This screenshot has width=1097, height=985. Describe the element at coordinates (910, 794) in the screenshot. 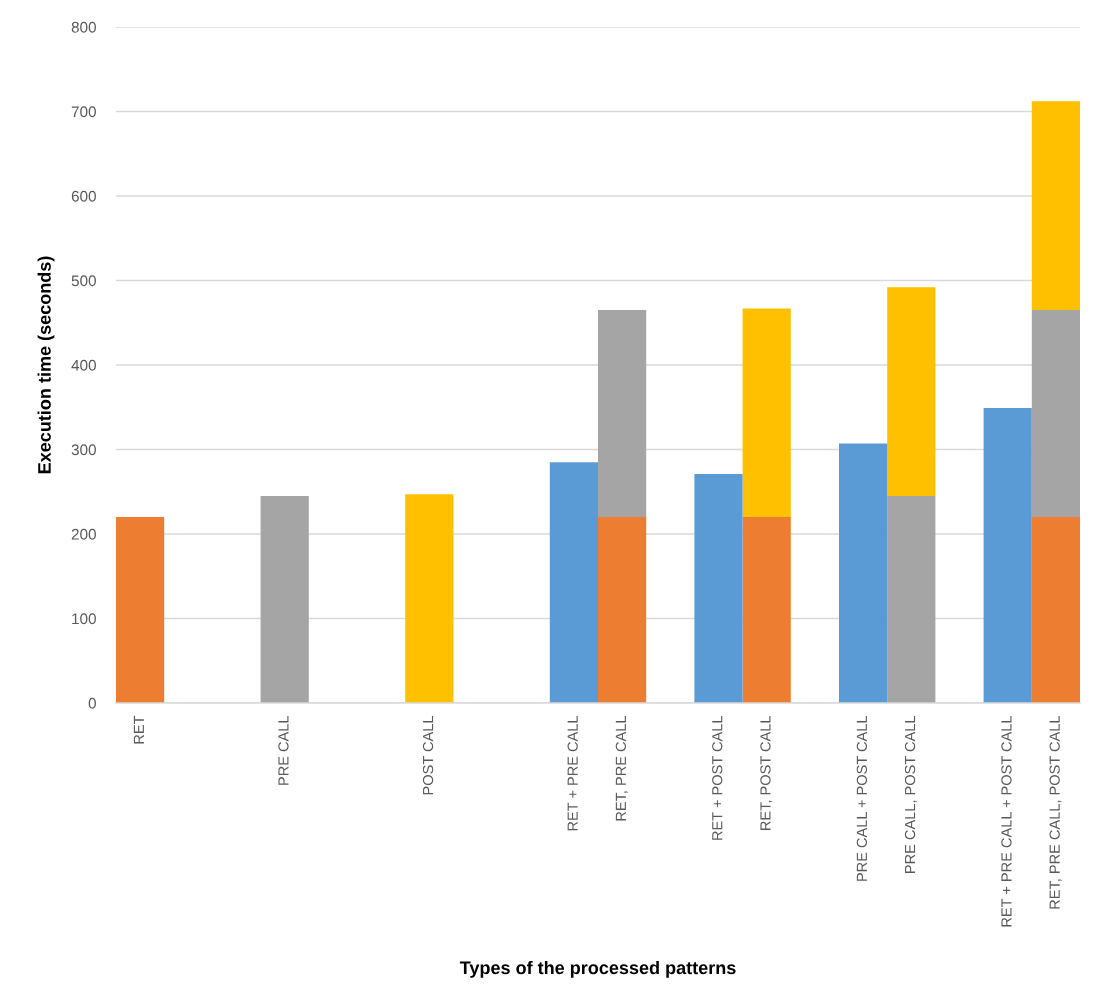

I see `x-tick-label: PRE CALL, POST CALL` at that location.